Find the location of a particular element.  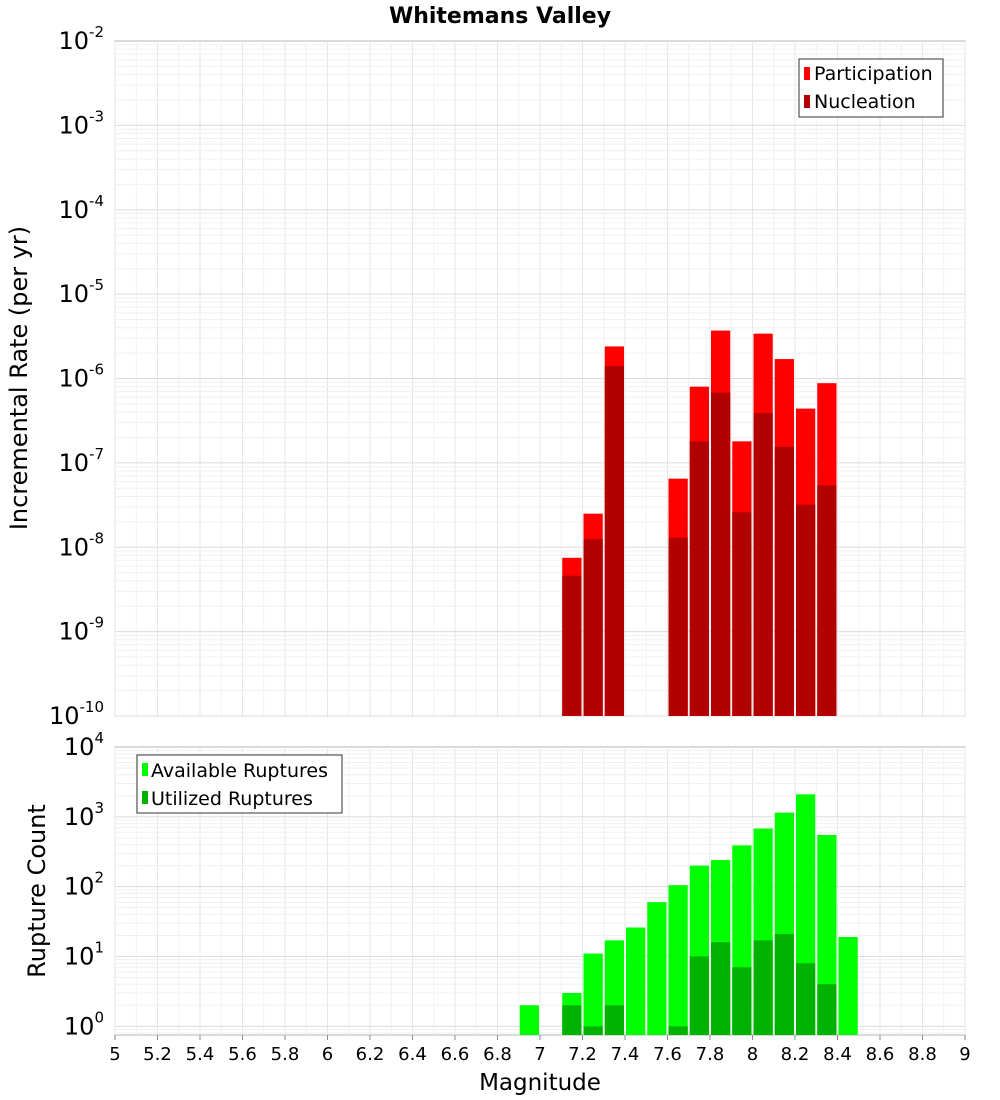

top-y-tick-label: 10⁻³ is located at coordinates (81, 123).